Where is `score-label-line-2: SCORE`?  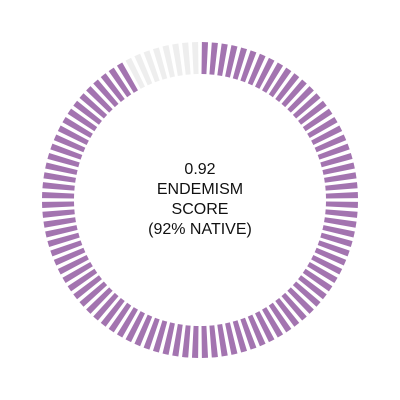
score-label-line-2: SCORE is located at coordinates (200, 209).